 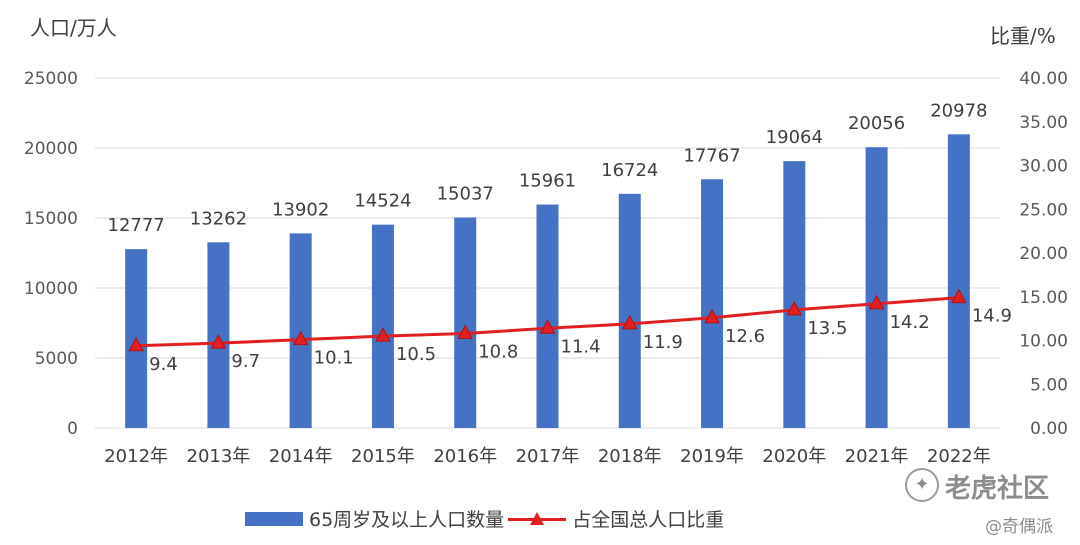 I want to click on y2-tick-label: 0.00, so click(x=1049, y=429).